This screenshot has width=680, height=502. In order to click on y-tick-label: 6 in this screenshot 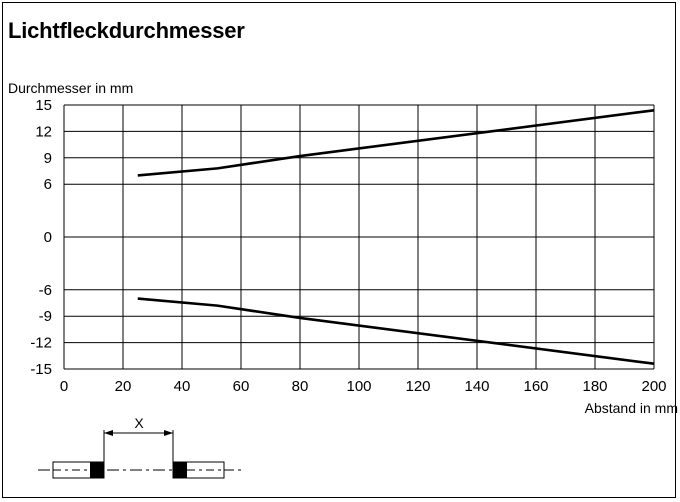, I will do `click(48, 184)`.